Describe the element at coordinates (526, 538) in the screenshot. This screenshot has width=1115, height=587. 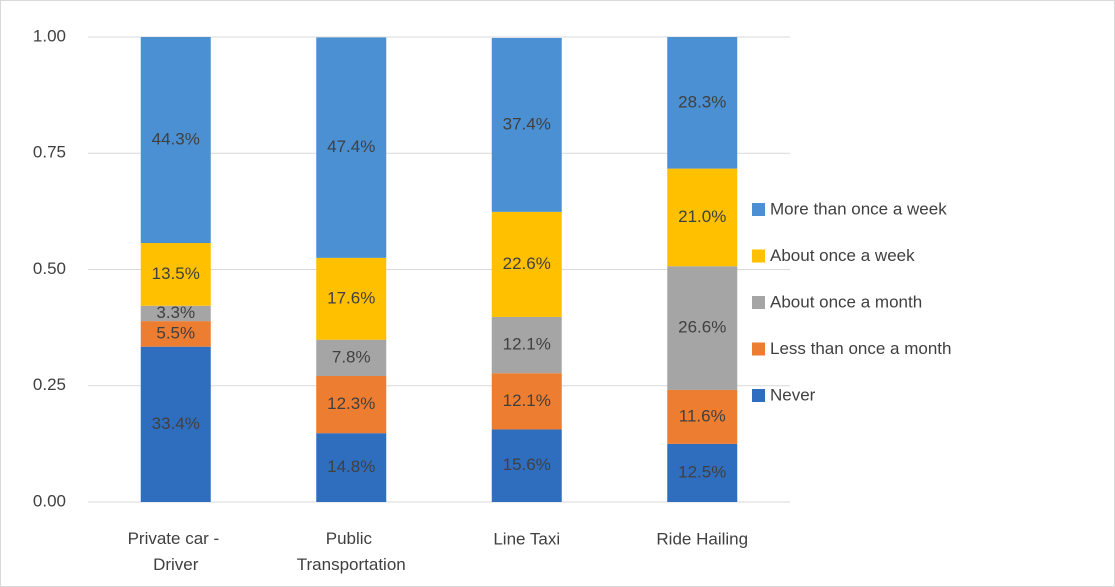
I see `x-tick-label: Line Taxi` at that location.